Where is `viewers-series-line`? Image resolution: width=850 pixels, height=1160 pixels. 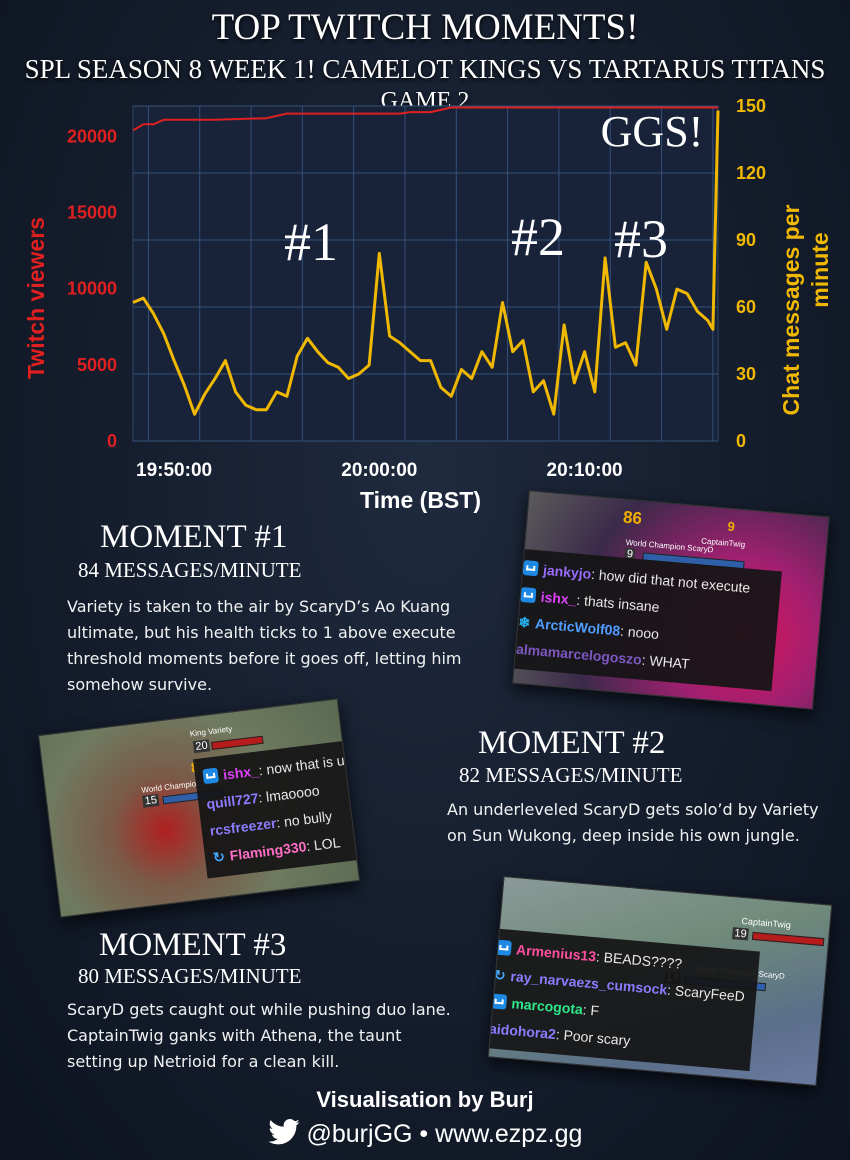
viewers-series-line is located at coordinates (425, 119).